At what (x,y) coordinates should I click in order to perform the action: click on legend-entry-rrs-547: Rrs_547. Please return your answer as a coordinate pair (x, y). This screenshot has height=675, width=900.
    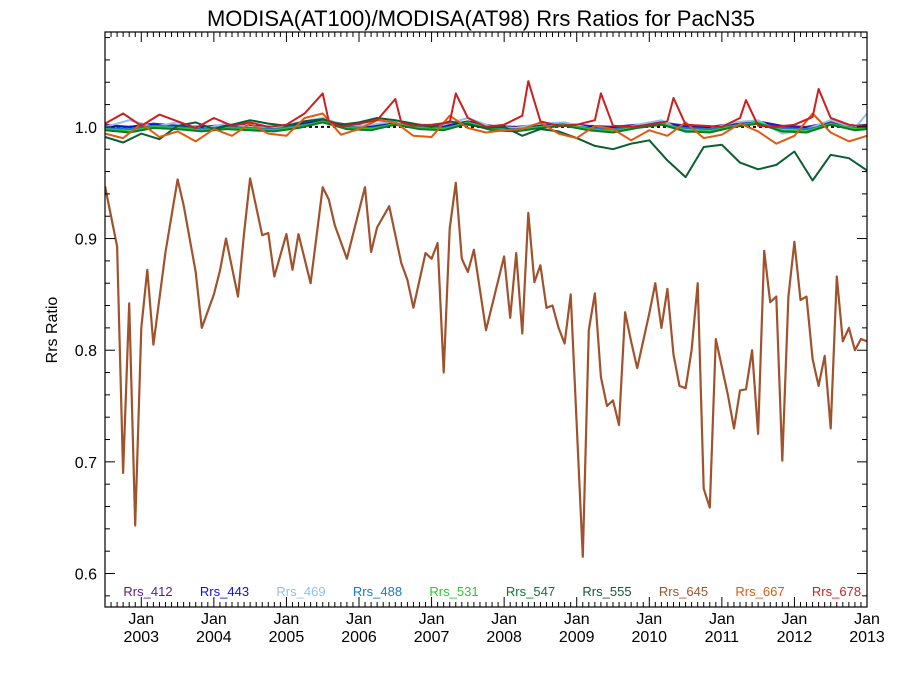
    Looking at the image, I should click on (530, 591).